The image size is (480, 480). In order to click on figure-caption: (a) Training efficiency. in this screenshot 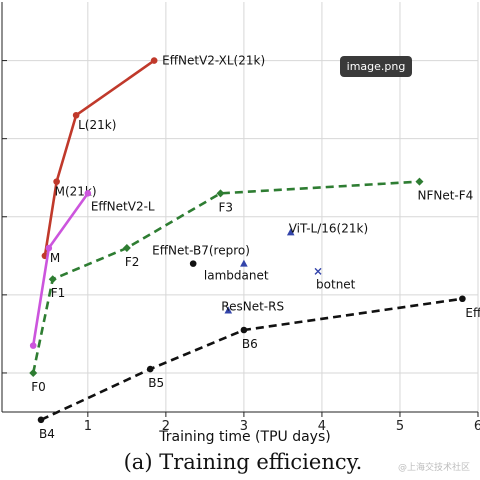, I will do `click(243, 462)`.